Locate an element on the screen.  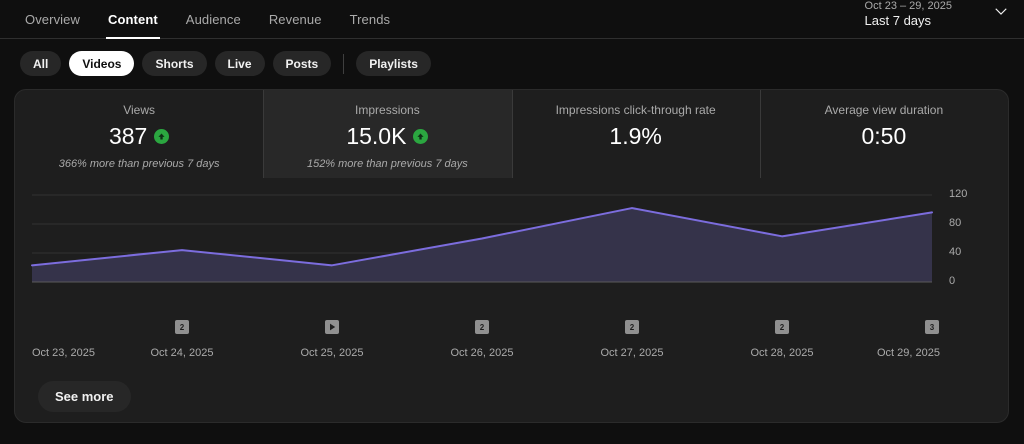
x-axis-tick-4: Oct 27, 2025 is located at coordinates (632, 353).